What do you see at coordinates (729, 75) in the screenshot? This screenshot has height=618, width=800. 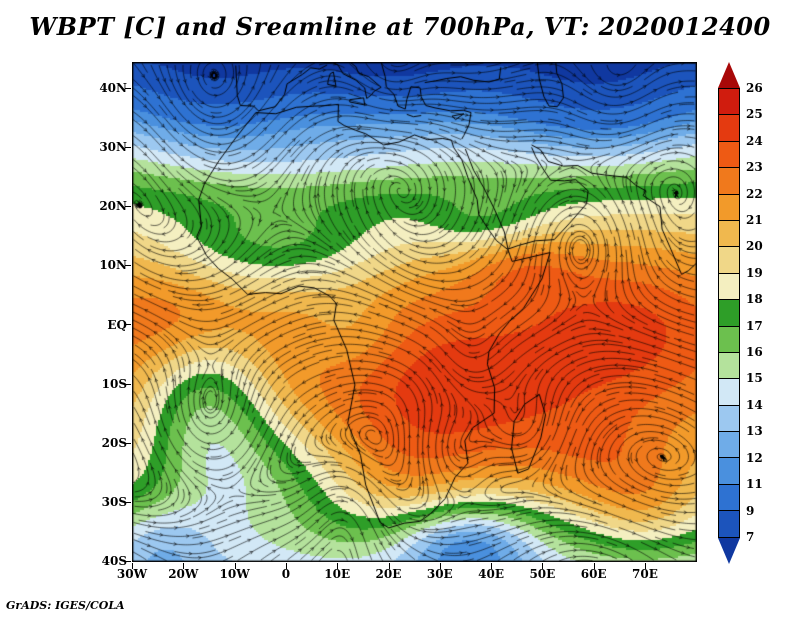 I see `colorbar-arrow-top-icon` at bounding box center [729, 75].